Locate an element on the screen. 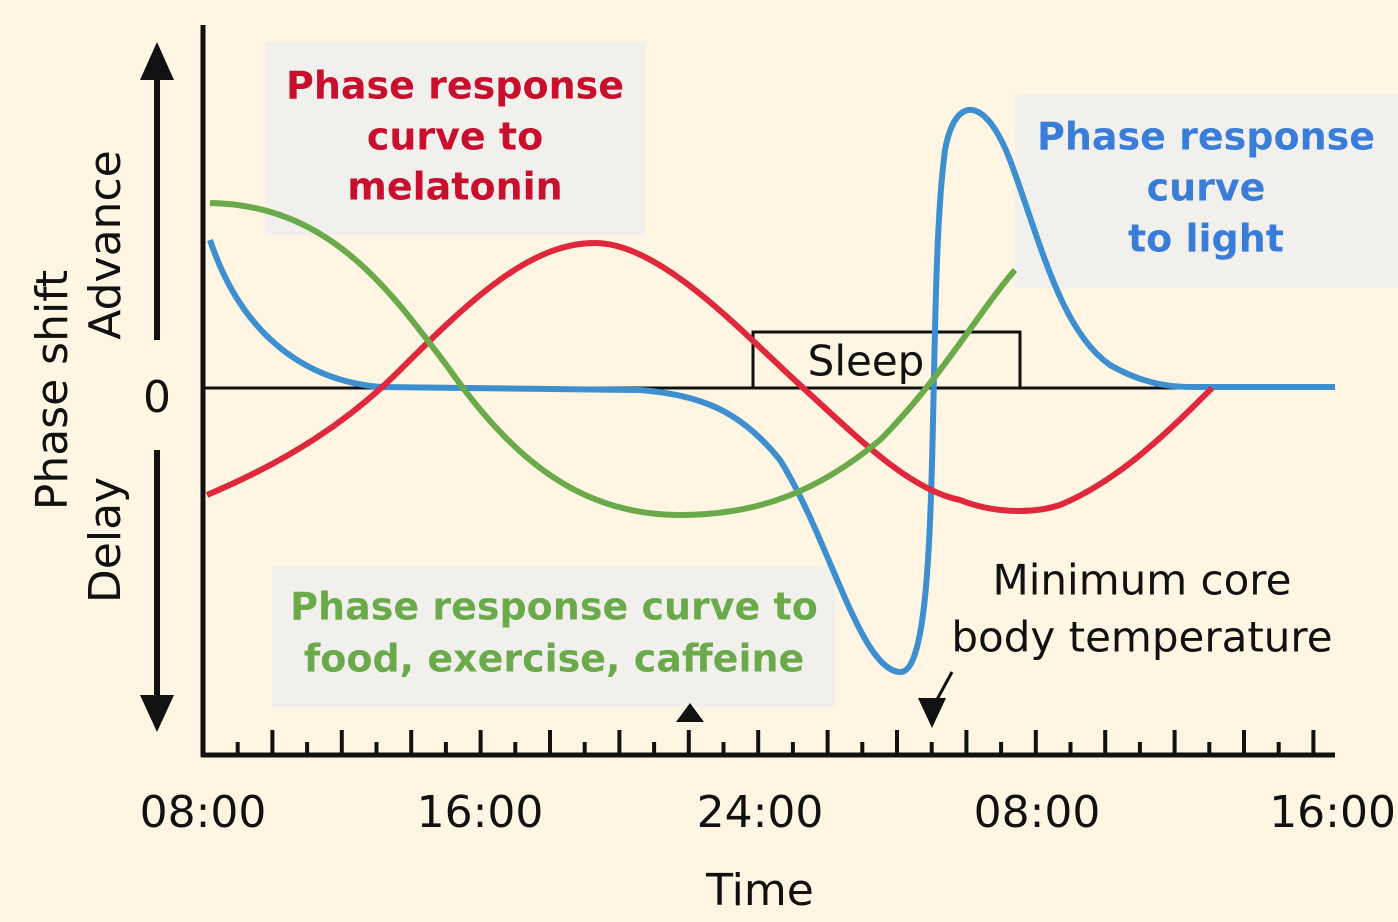 The width and height of the screenshot is (1398, 922). light-box is located at coordinates (1206, 191).